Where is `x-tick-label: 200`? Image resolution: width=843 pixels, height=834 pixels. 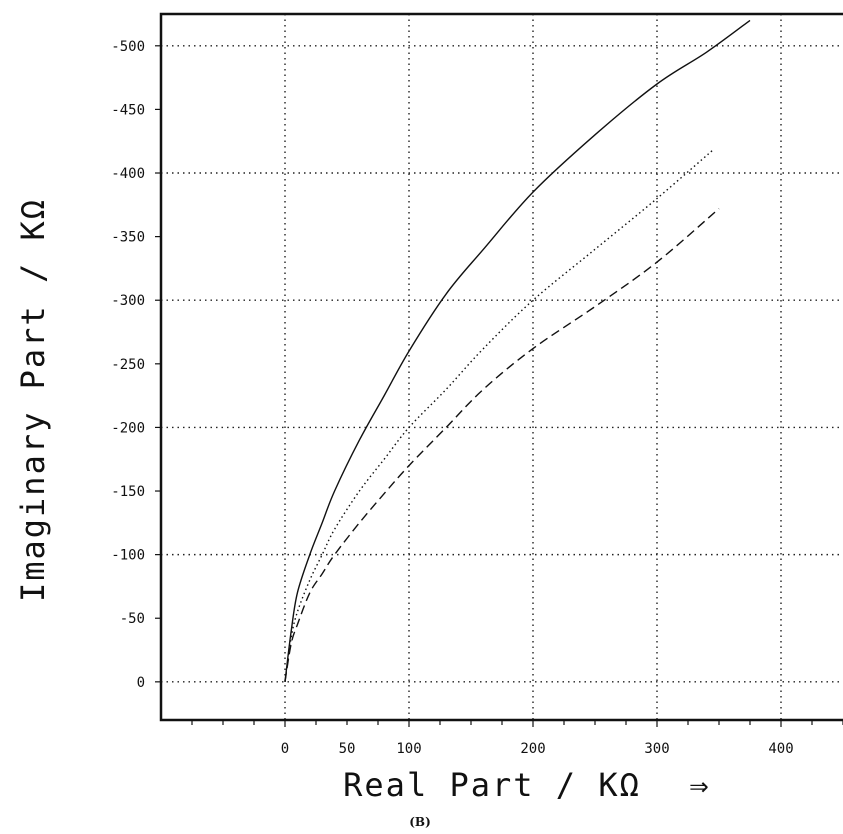
x-tick-label: 200 is located at coordinates (532, 749).